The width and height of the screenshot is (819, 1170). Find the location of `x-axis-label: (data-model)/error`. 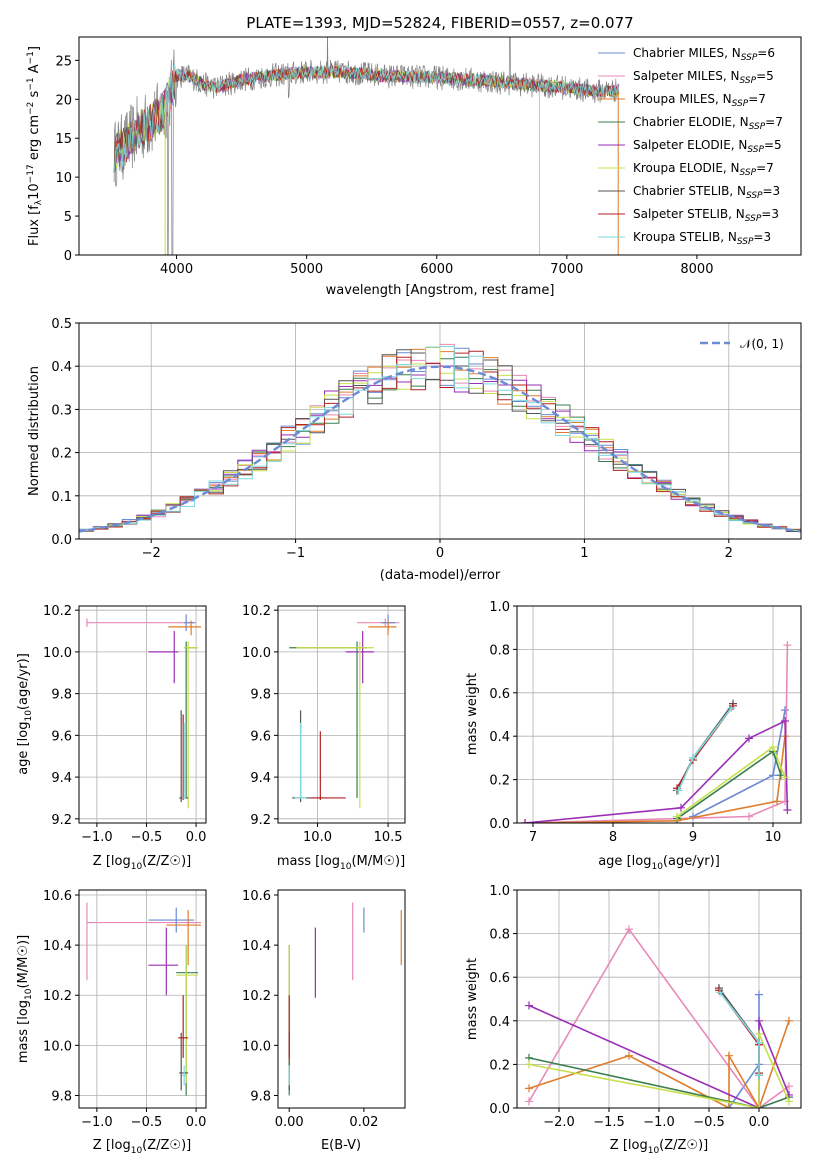

x-axis-label: (data-model)/error is located at coordinates (440, 575).